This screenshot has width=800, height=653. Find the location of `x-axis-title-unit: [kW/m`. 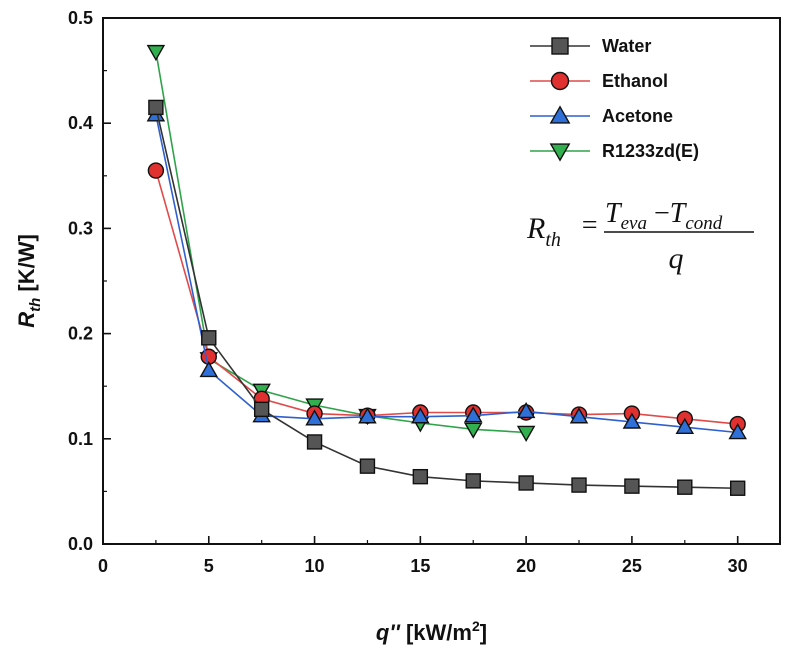

x-axis-title-unit: [kW/m is located at coordinates (436, 632).